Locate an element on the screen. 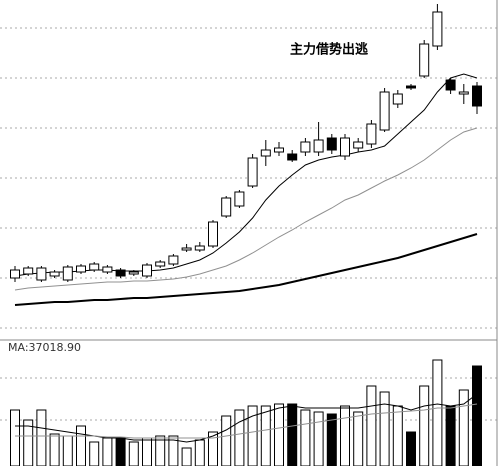 The width and height of the screenshot is (500, 466). annotation: 主力借势出逃 is located at coordinates (329, 50).